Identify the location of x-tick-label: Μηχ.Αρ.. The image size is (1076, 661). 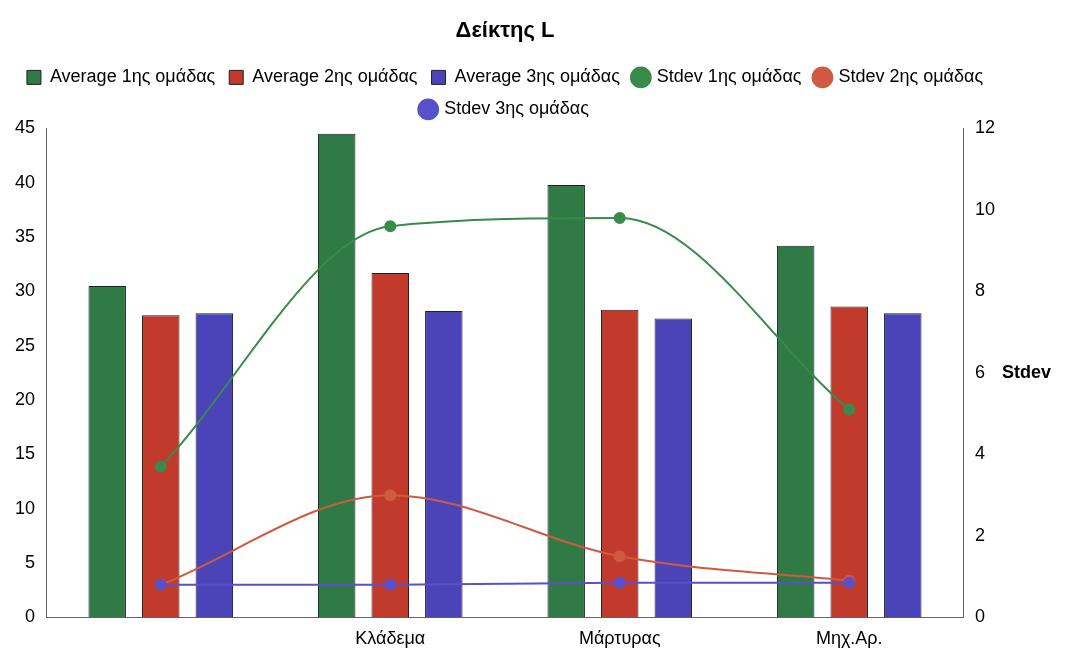
(849, 638).